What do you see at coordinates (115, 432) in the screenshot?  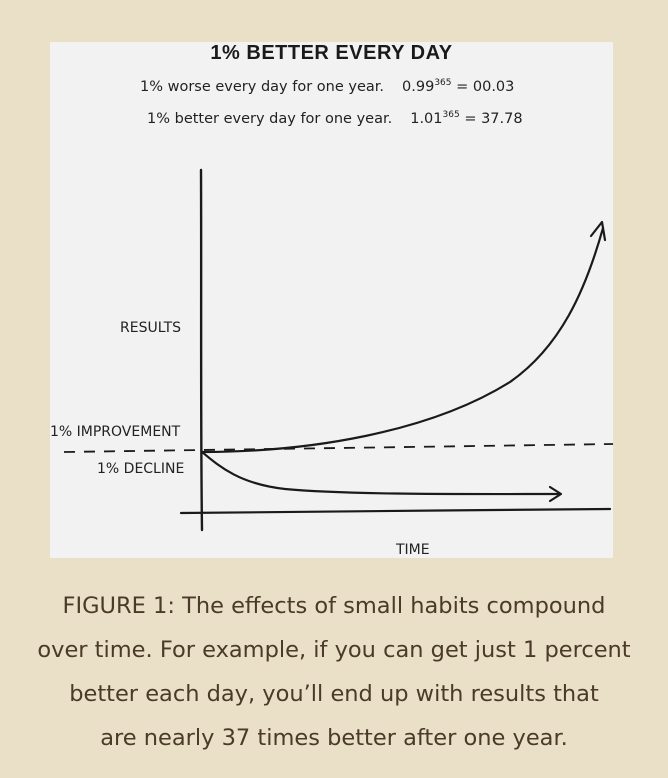 I see `improvement-label: 1% IMPROVEMENT` at bounding box center [115, 432].